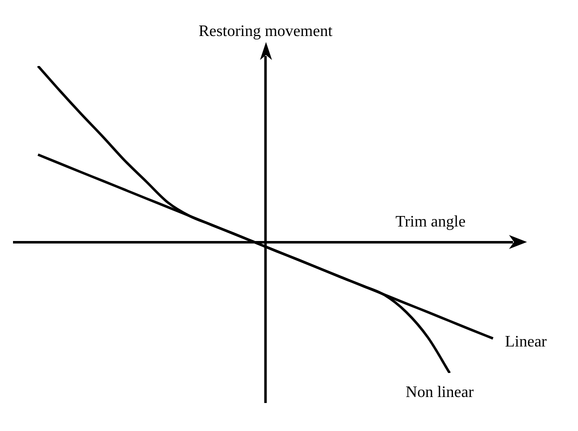  What do you see at coordinates (526, 342) in the screenshot?
I see `series-label: Linear` at bounding box center [526, 342].